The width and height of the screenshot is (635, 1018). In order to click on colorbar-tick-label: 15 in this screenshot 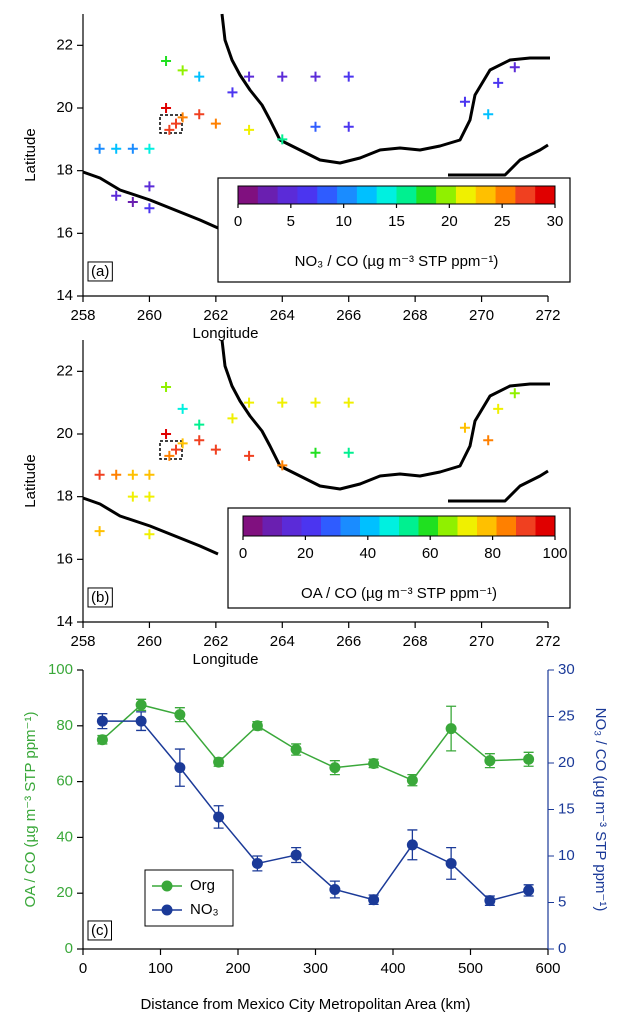, I will do `click(396, 221)`.